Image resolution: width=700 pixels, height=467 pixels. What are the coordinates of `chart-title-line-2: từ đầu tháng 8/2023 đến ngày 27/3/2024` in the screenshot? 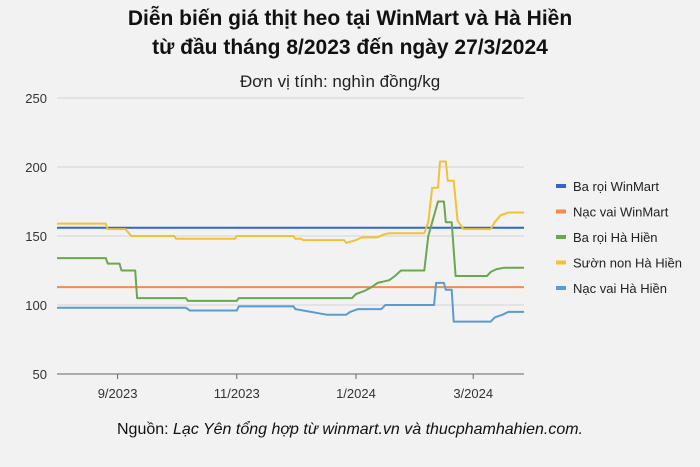 It's located at (350, 47).